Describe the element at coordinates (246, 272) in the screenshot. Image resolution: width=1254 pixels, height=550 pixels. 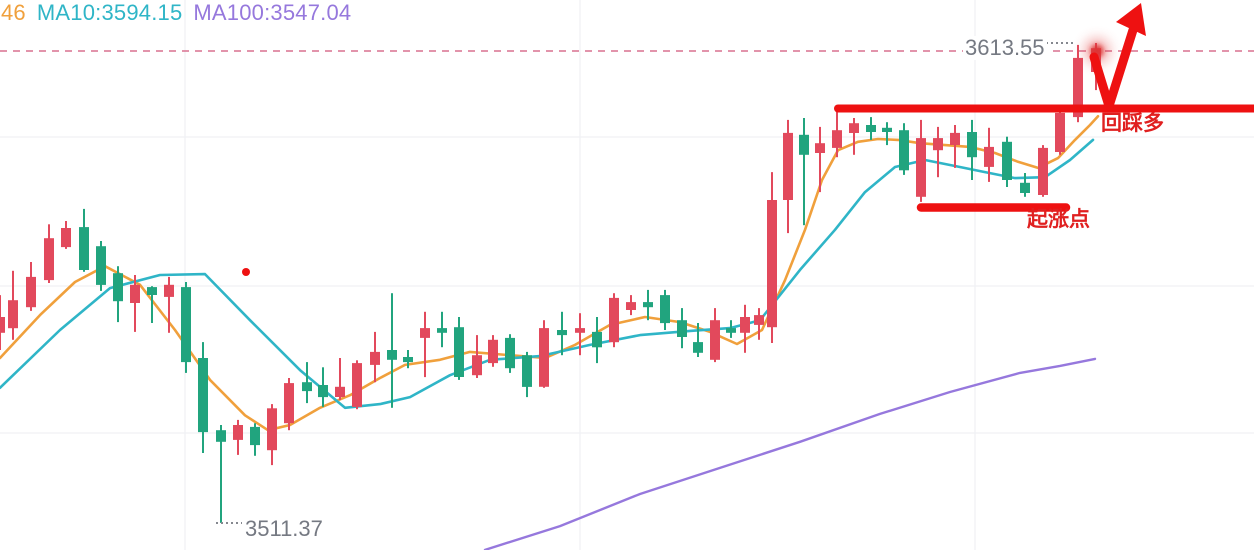
I see `red-dot-marker` at that location.